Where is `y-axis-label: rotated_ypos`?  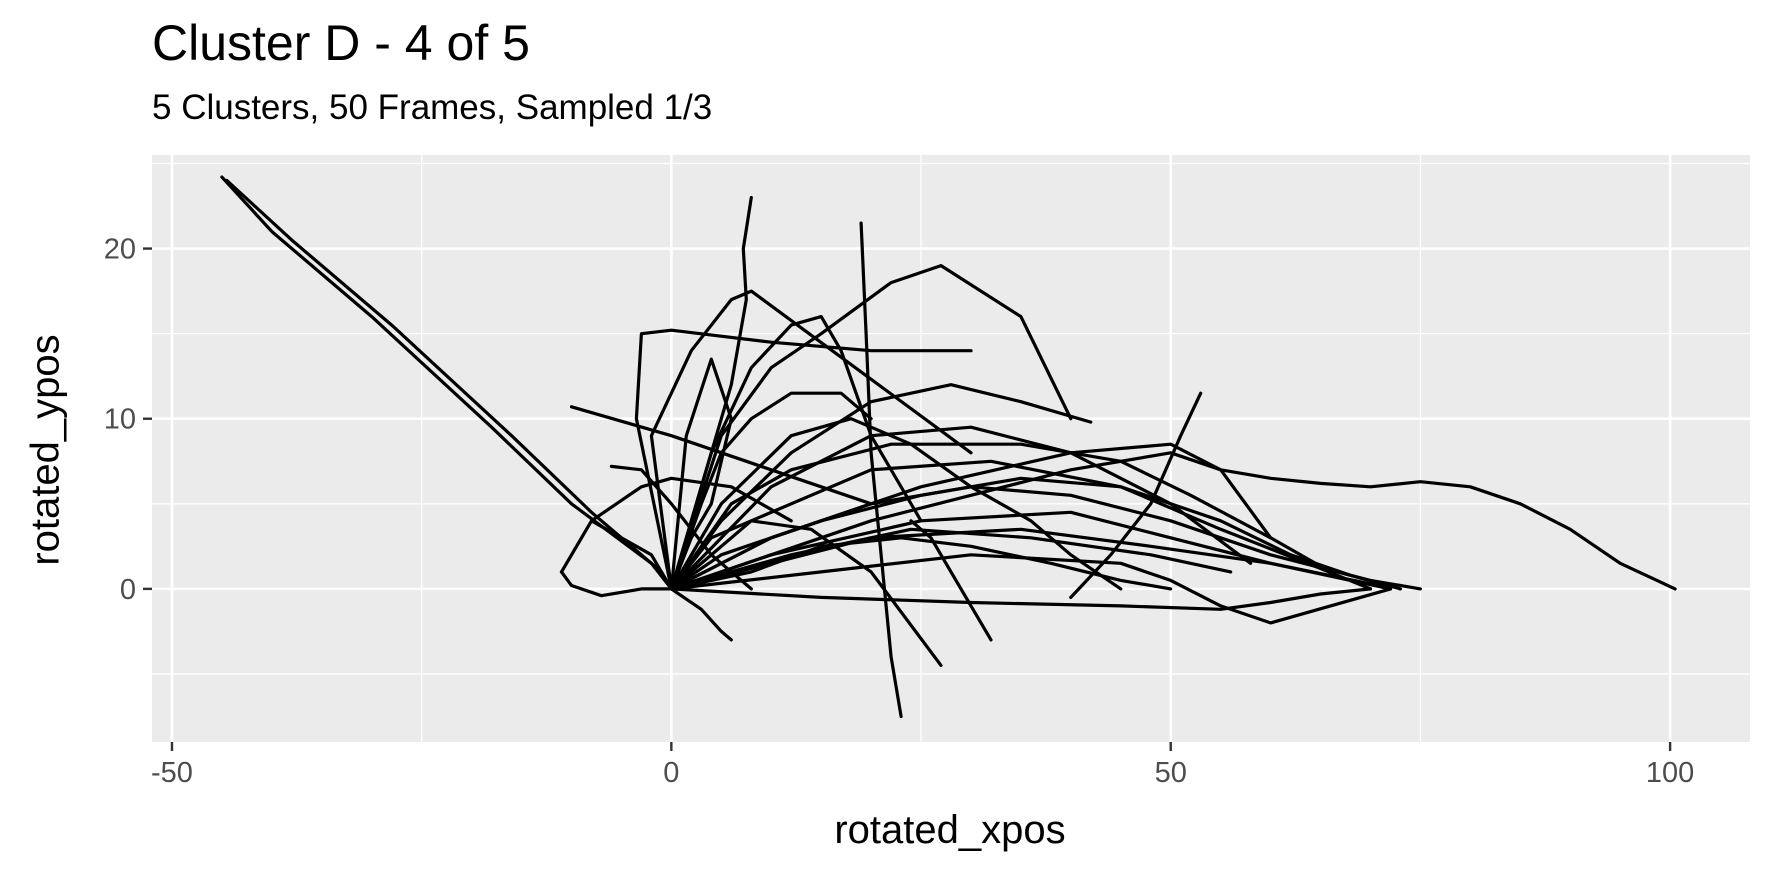
y-axis-label: rotated_ypos is located at coordinates (45, 450).